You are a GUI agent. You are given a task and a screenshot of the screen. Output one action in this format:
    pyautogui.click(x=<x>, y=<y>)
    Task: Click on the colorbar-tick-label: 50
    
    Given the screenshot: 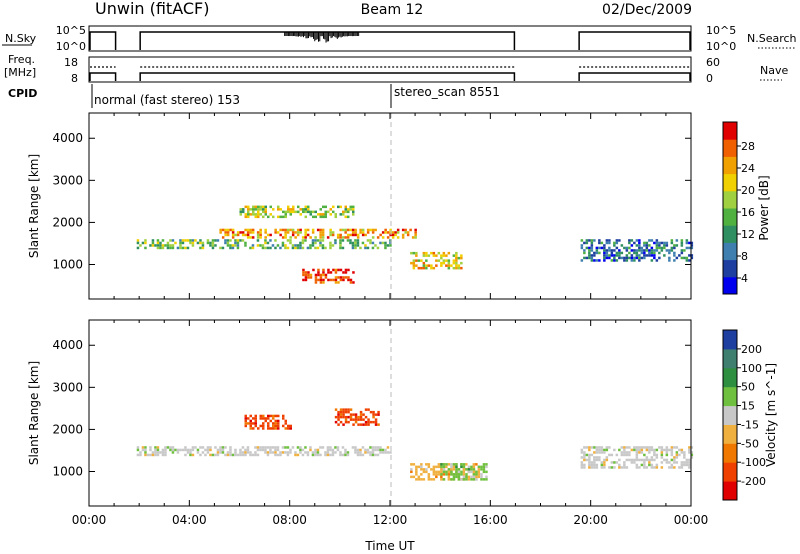 What is the action you would take?
    pyautogui.click(x=748, y=387)
    